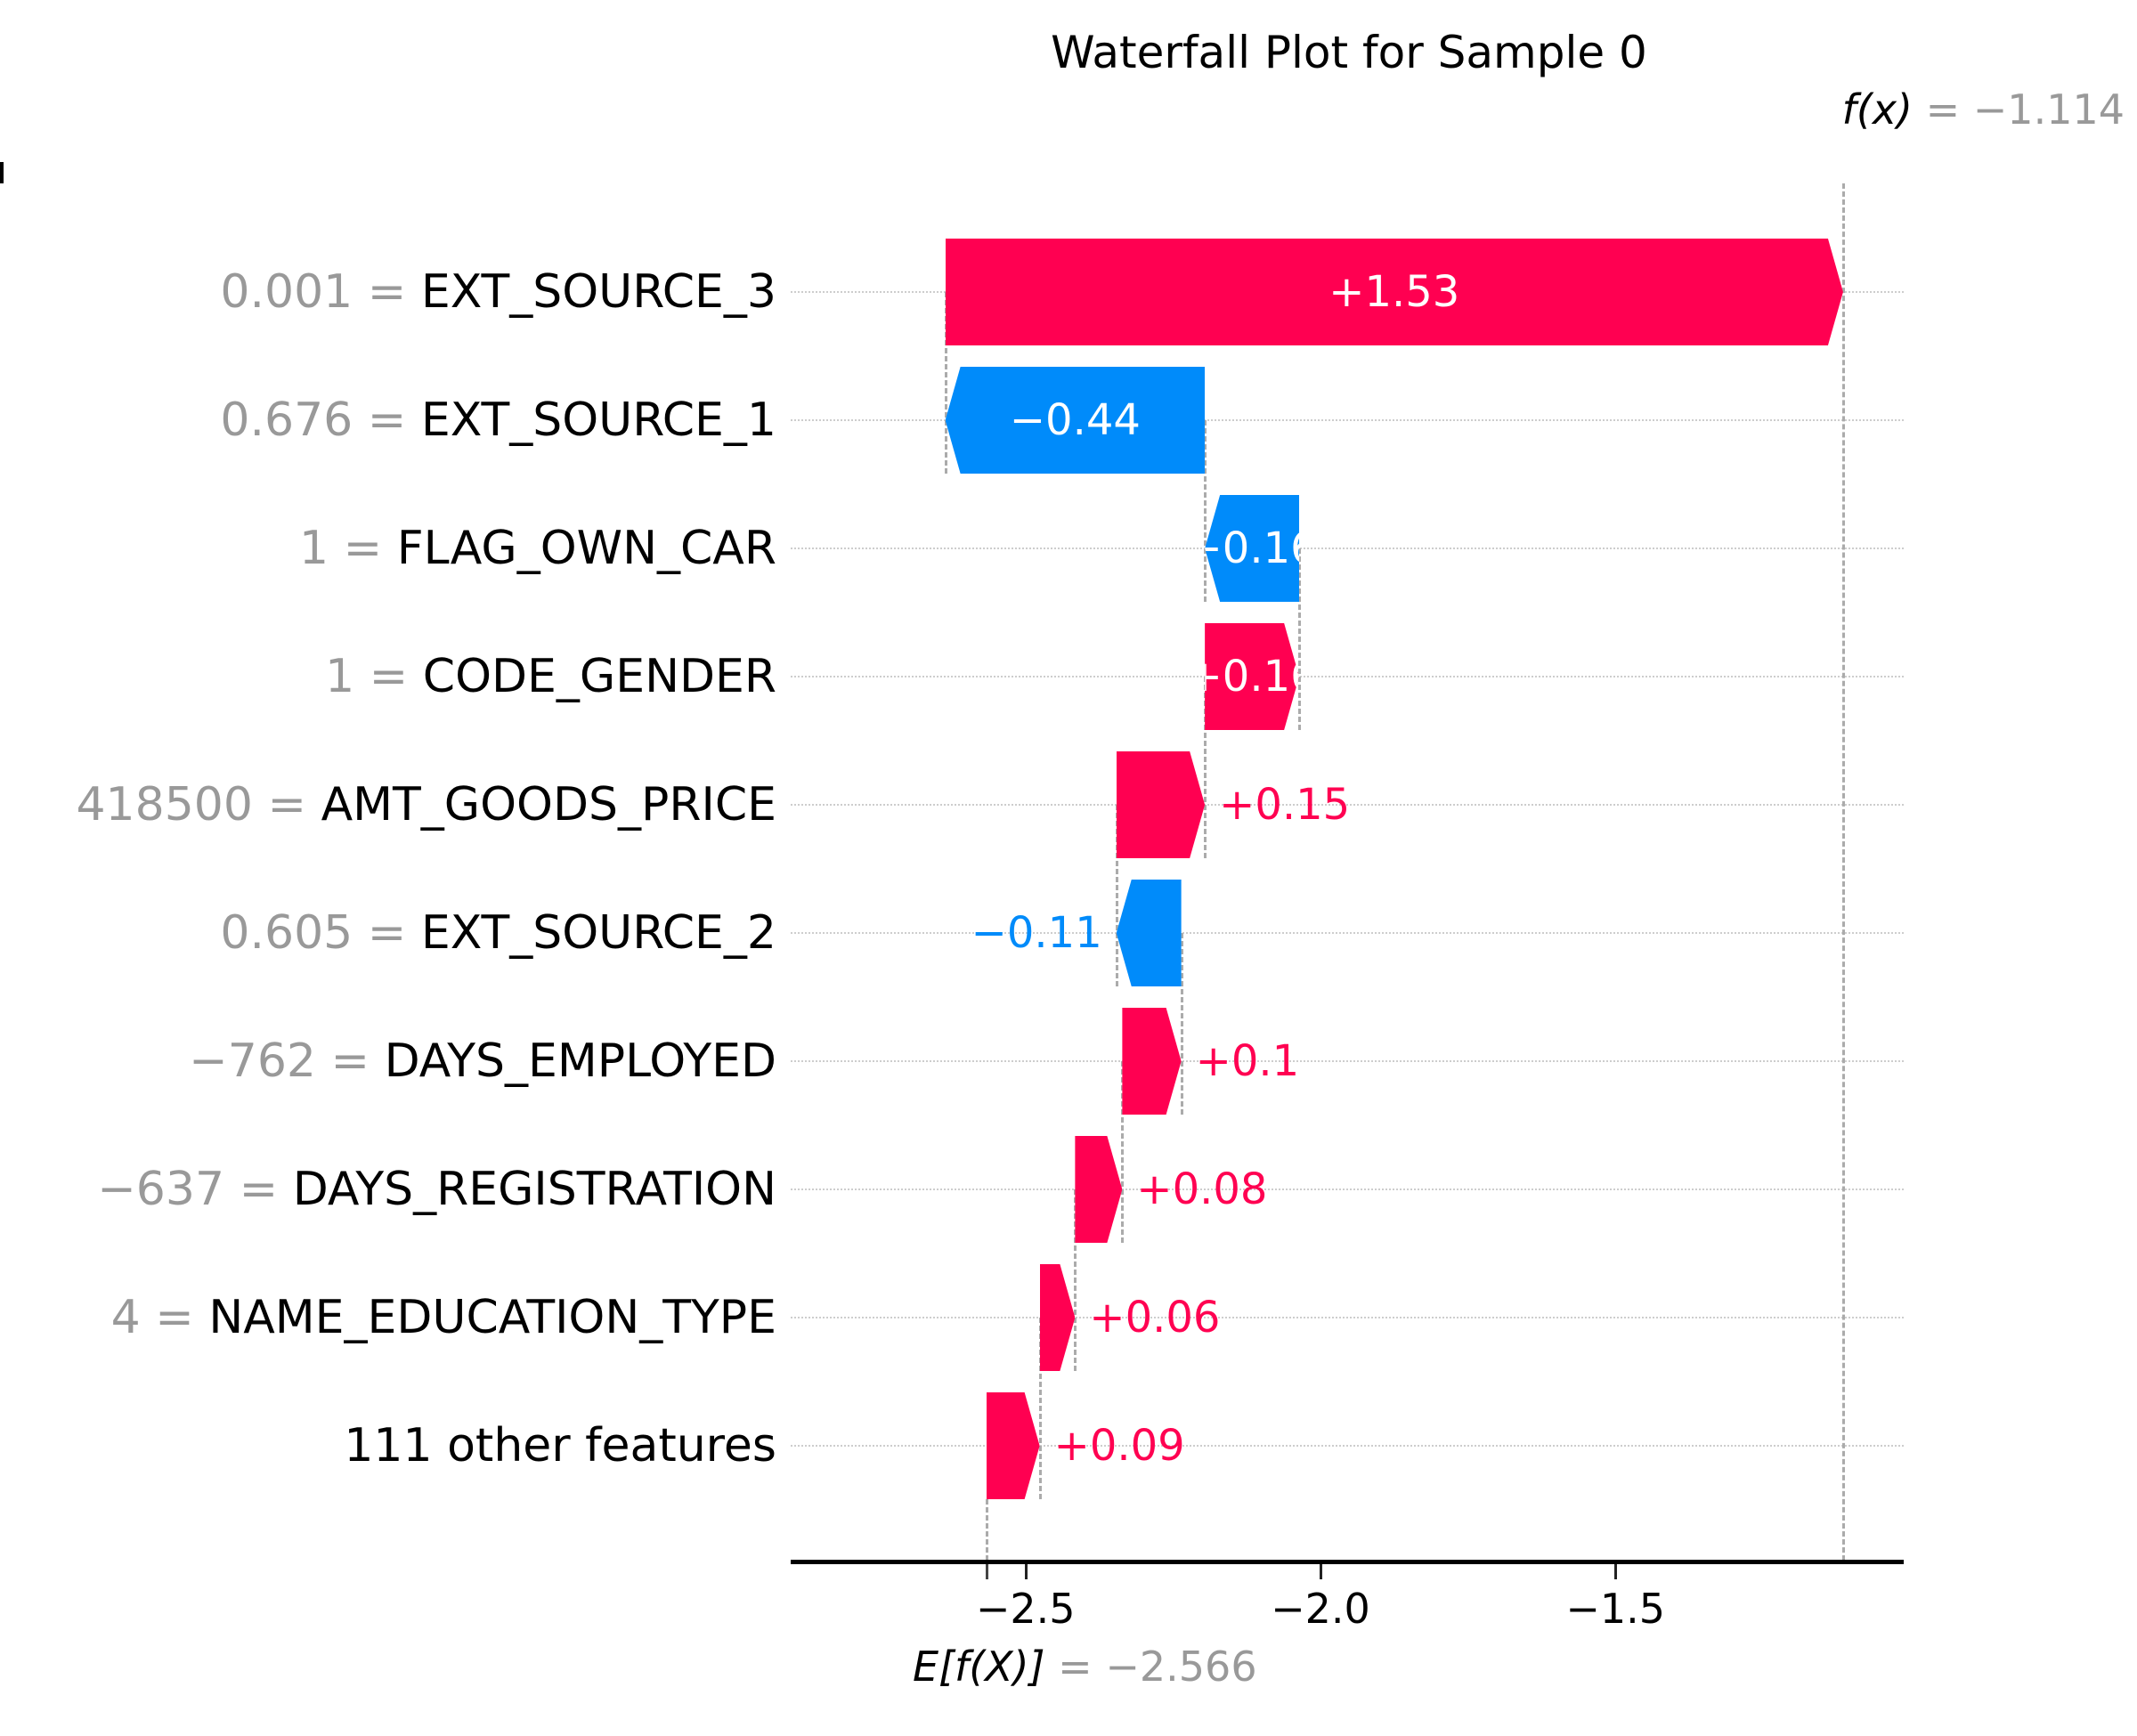 The image size is (2137, 1736). I want to click on chart-title: Waterfall Plot for Sample 0, so click(1349, 52).